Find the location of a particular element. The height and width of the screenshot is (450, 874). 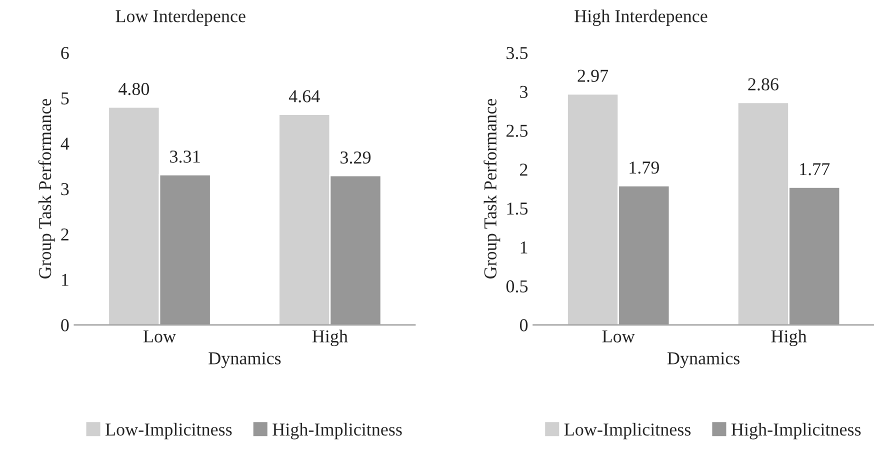

chart-title: Low Interdepence is located at coordinates (181, 18).